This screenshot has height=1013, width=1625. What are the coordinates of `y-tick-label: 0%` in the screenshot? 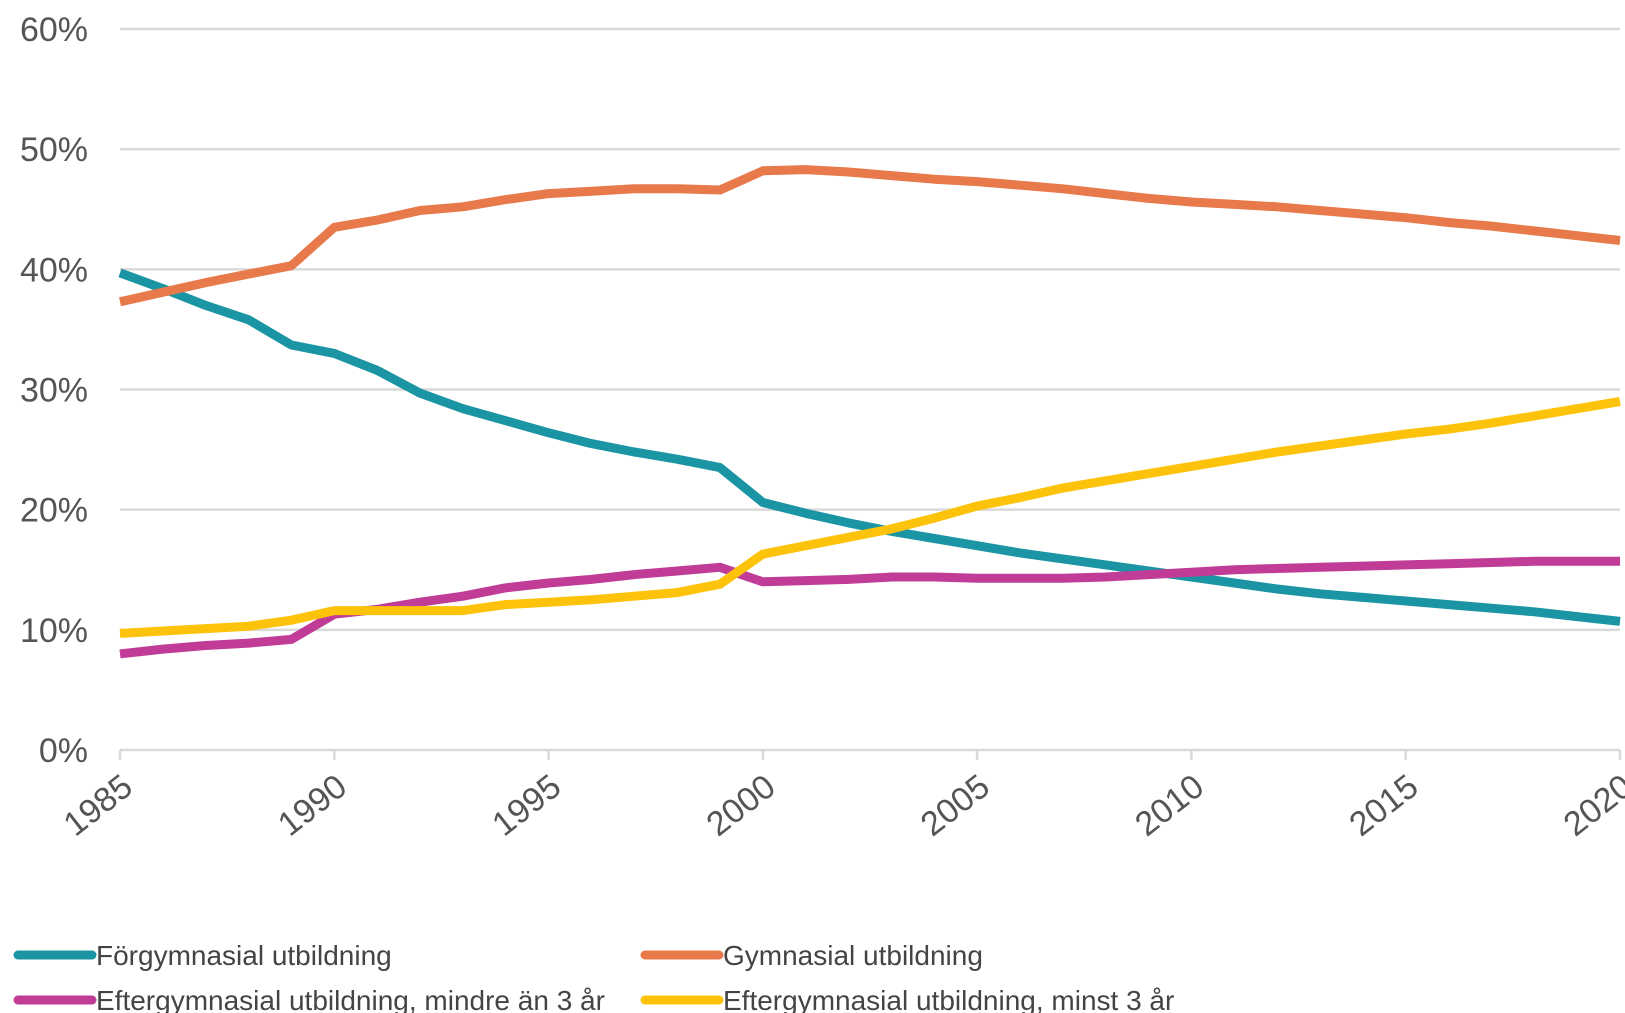 It's located at (63, 751).